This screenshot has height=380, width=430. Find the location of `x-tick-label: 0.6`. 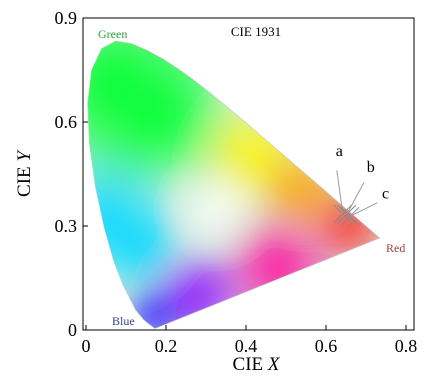

x-tick-label: 0.6 is located at coordinates (326, 346).